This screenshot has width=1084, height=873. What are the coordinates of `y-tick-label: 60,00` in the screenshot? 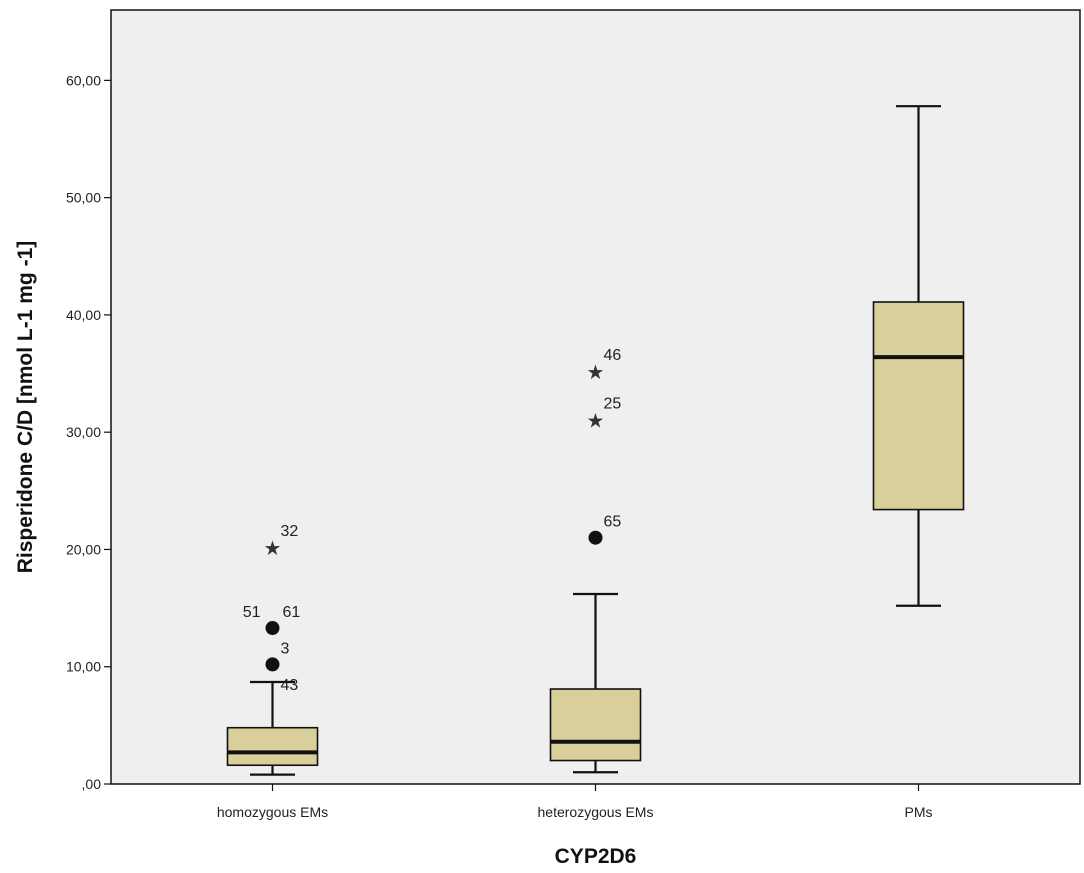 It's located at (83, 80).